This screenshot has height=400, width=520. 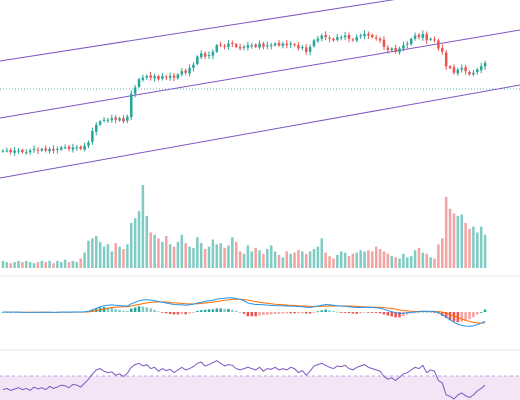 I want to click on rsi-line, so click(x=244, y=380).